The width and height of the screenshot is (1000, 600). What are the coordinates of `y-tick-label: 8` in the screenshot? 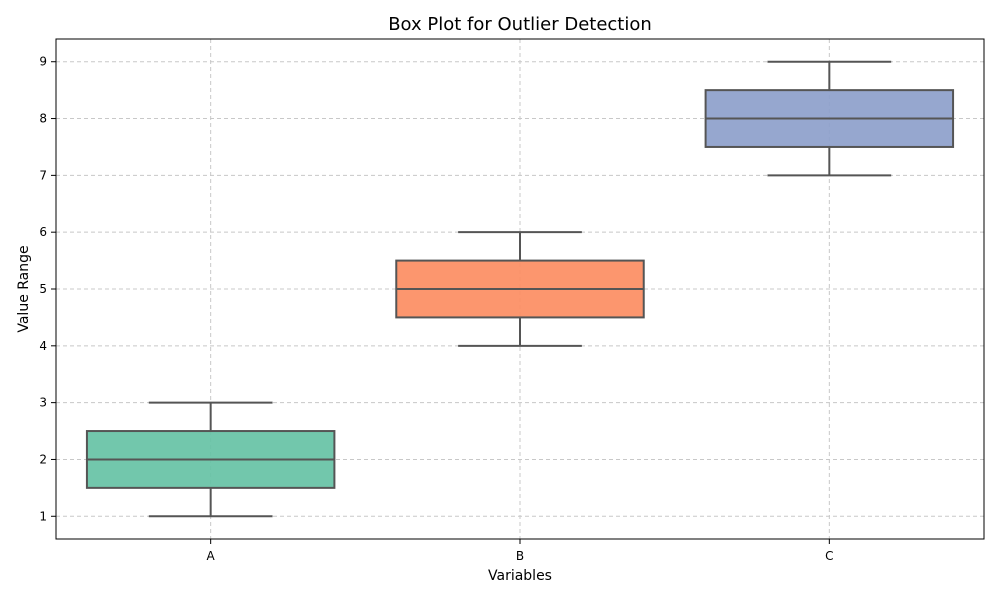 It's located at (43, 119).